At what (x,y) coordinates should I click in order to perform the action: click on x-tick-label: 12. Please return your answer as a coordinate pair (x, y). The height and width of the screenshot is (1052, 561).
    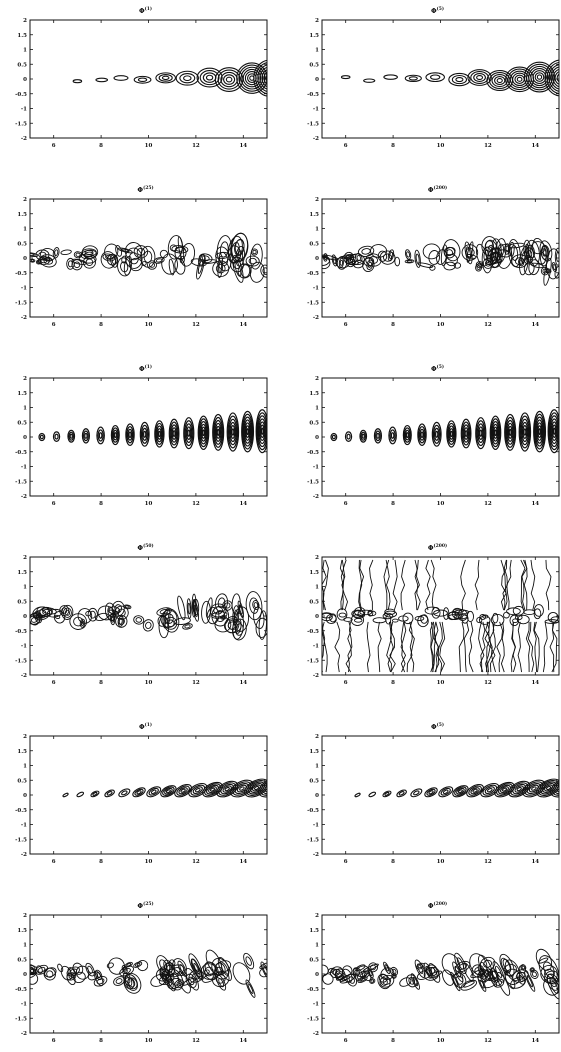
    Looking at the image, I should click on (196, 146).